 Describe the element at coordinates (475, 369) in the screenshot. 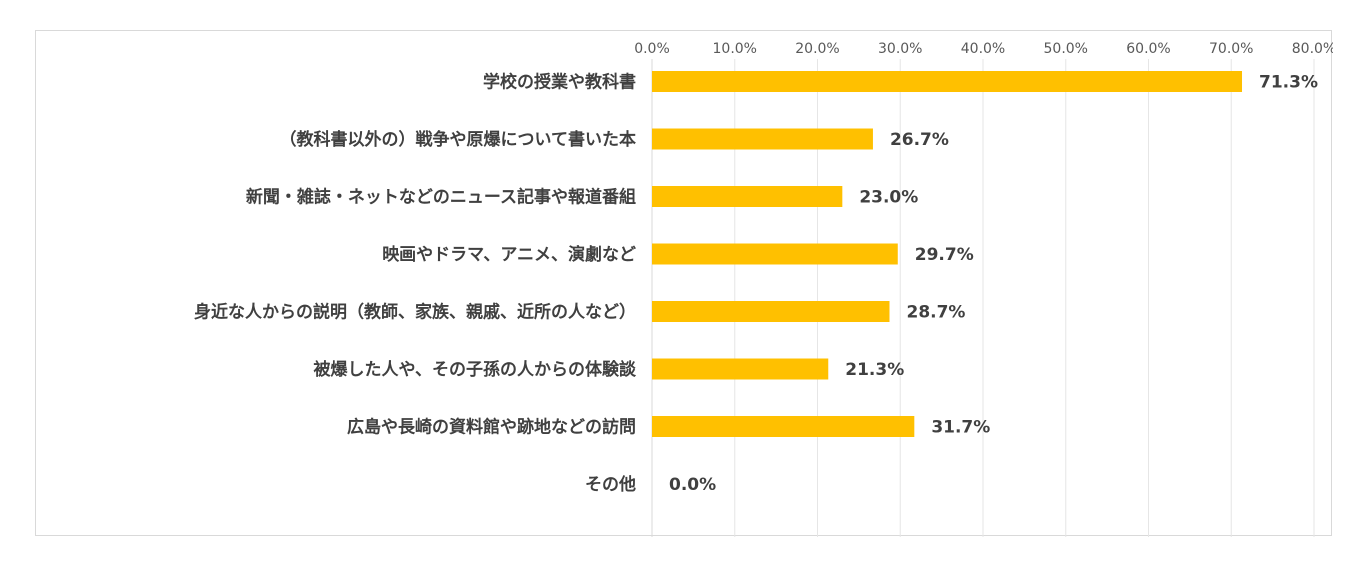

I see `category-label: 被爆した人や、その子孫の人からの体験談` at that location.